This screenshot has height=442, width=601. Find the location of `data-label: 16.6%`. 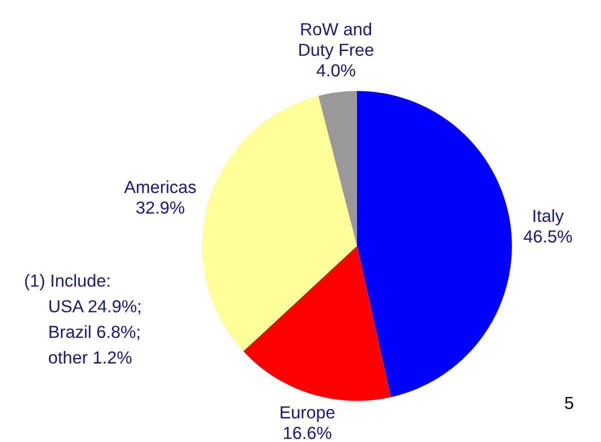

data-label: 16.6% is located at coordinates (308, 433).